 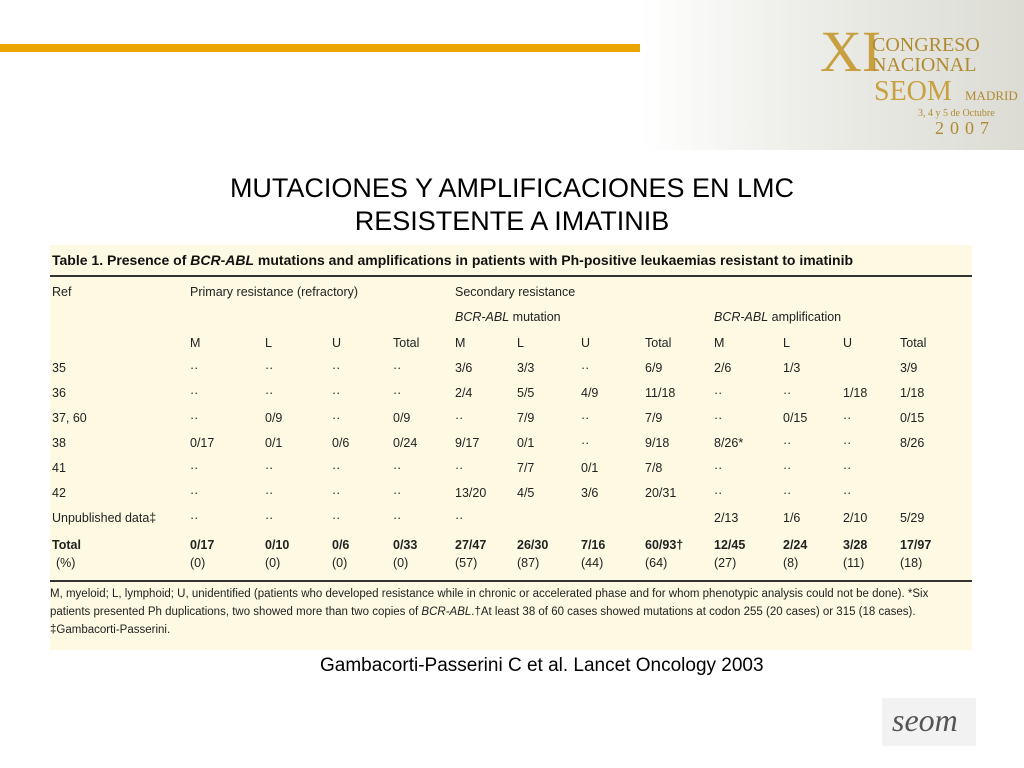 What do you see at coordinates (657, 443) in the screenshot?
I see `table-cell: 9/18` at bounding box center [657, 443].